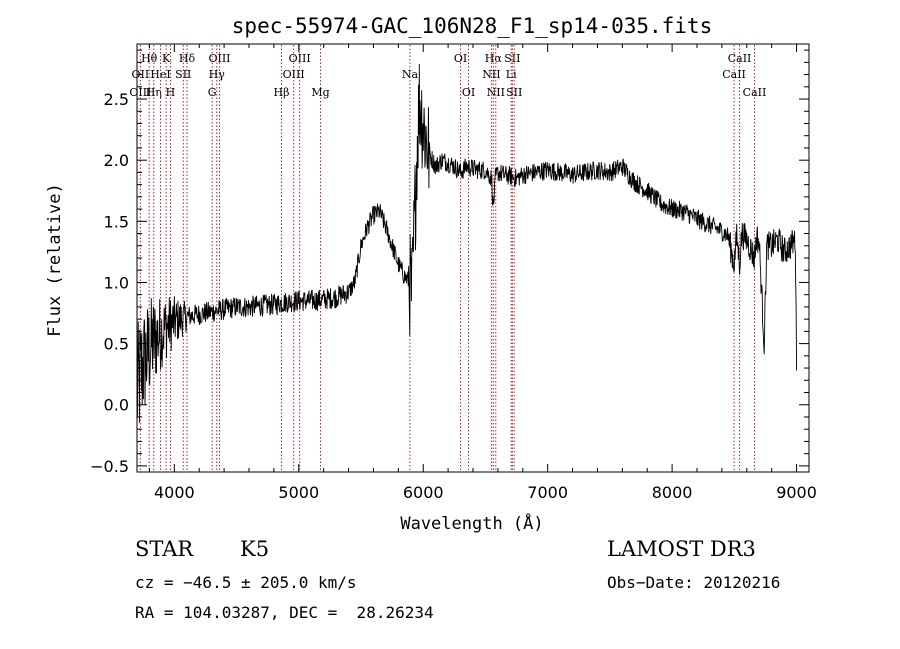 This screenshot has width=900, height=649. What do you see at coordinates (116, 344) in the screenshot?
I see `y-tick-label: 0.5` at bounding box center [116, 344].